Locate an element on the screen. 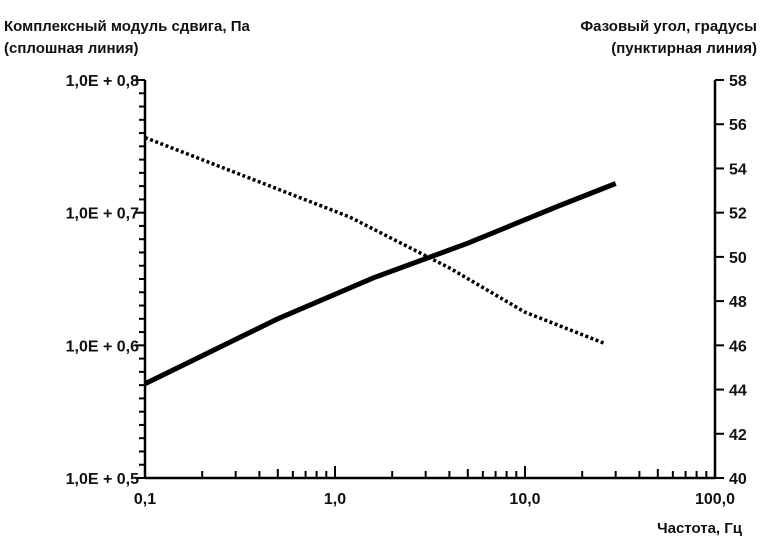 The image size is (769, 549). right-y-tick-label: 50 is located at coordinates (738, 258).